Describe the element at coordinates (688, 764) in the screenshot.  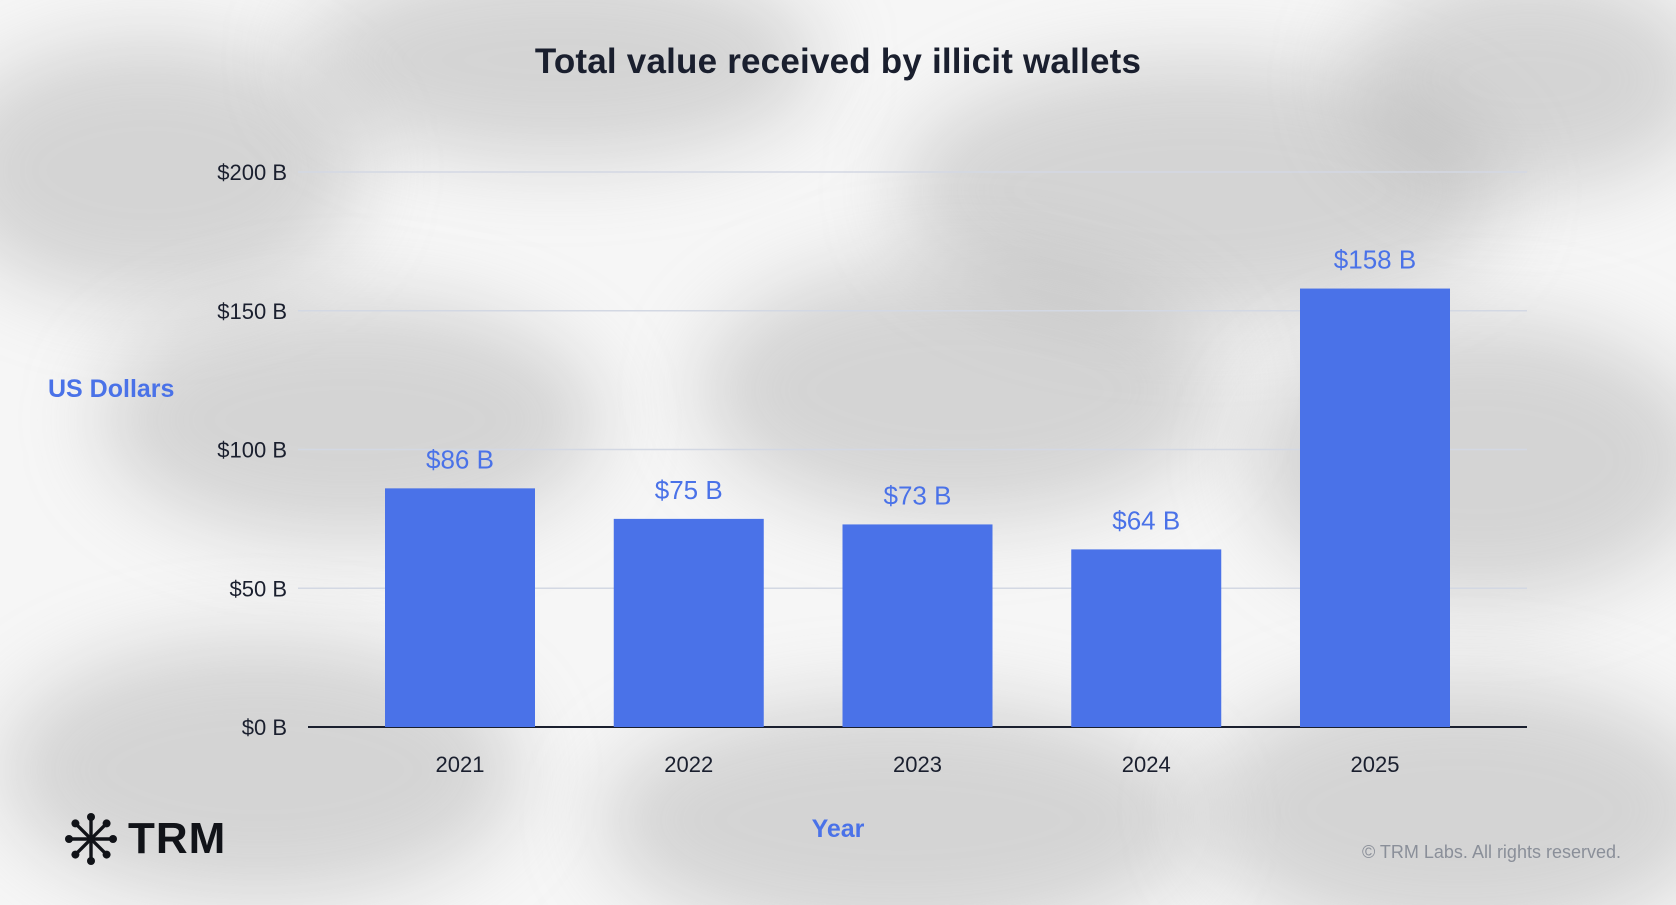
I see `x-tick-label: 2022` at that location.